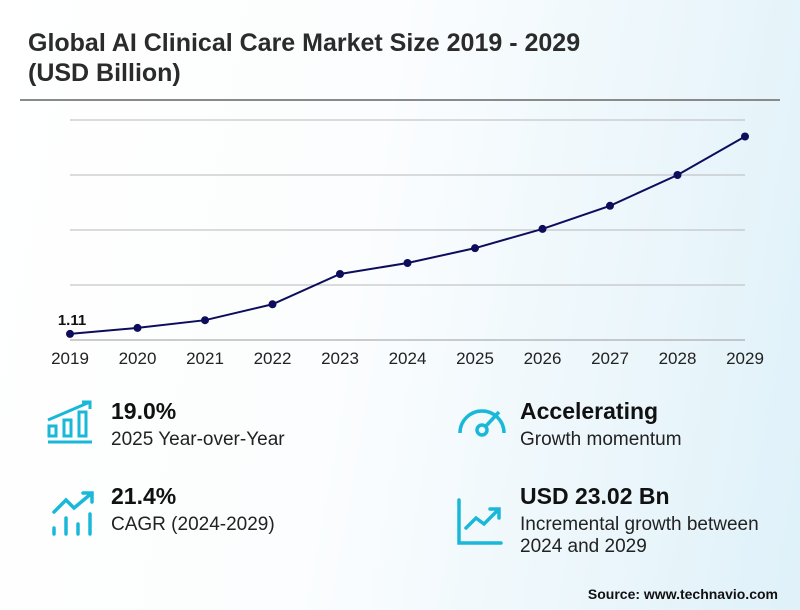 This screenshot has width=800, height=610. Describe the element at coordinates (682, 594) in the screenshot. I see `source-credit: Source: www.technavio.com` at that location.